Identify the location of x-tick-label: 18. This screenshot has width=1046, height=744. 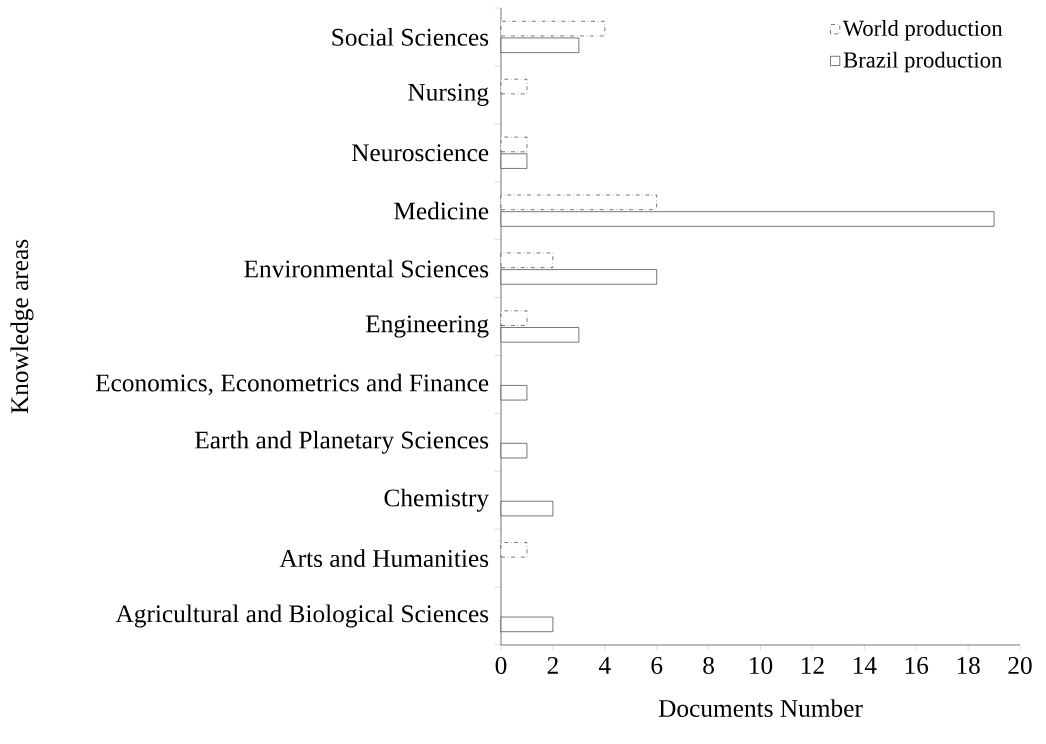
(968, 665).